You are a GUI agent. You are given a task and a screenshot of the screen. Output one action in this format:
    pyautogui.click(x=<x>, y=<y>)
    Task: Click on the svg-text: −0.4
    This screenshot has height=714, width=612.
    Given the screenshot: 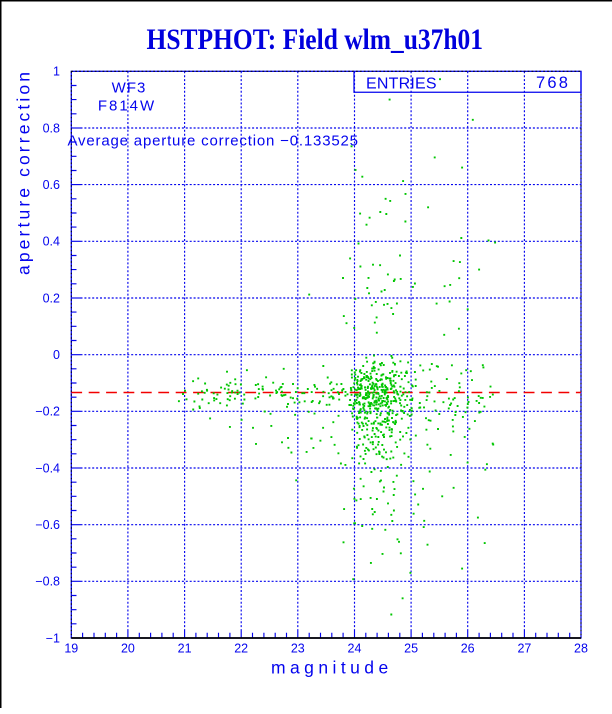 What is the action you would take?
    pyautogui.click(x=47, y=468)
    